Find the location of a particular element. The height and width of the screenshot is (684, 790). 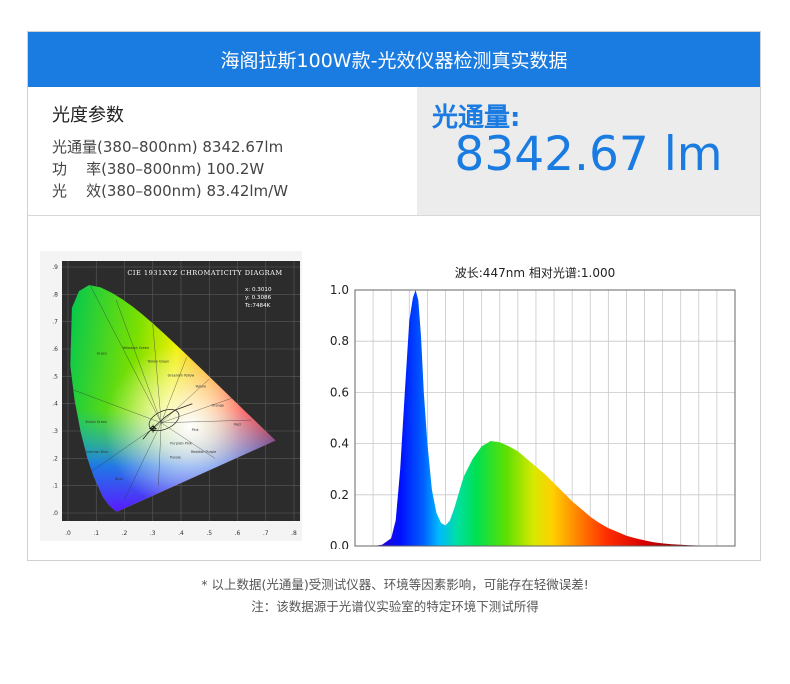

cie-x-tick: .4 is located at coordinates (181, 533).